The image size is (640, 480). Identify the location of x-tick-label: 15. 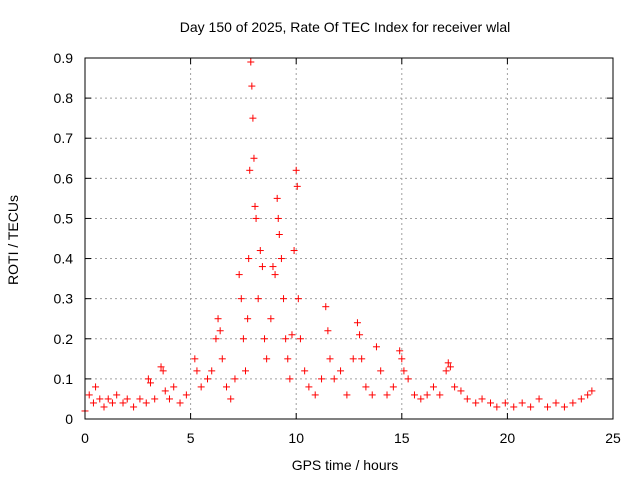
(402, 438).